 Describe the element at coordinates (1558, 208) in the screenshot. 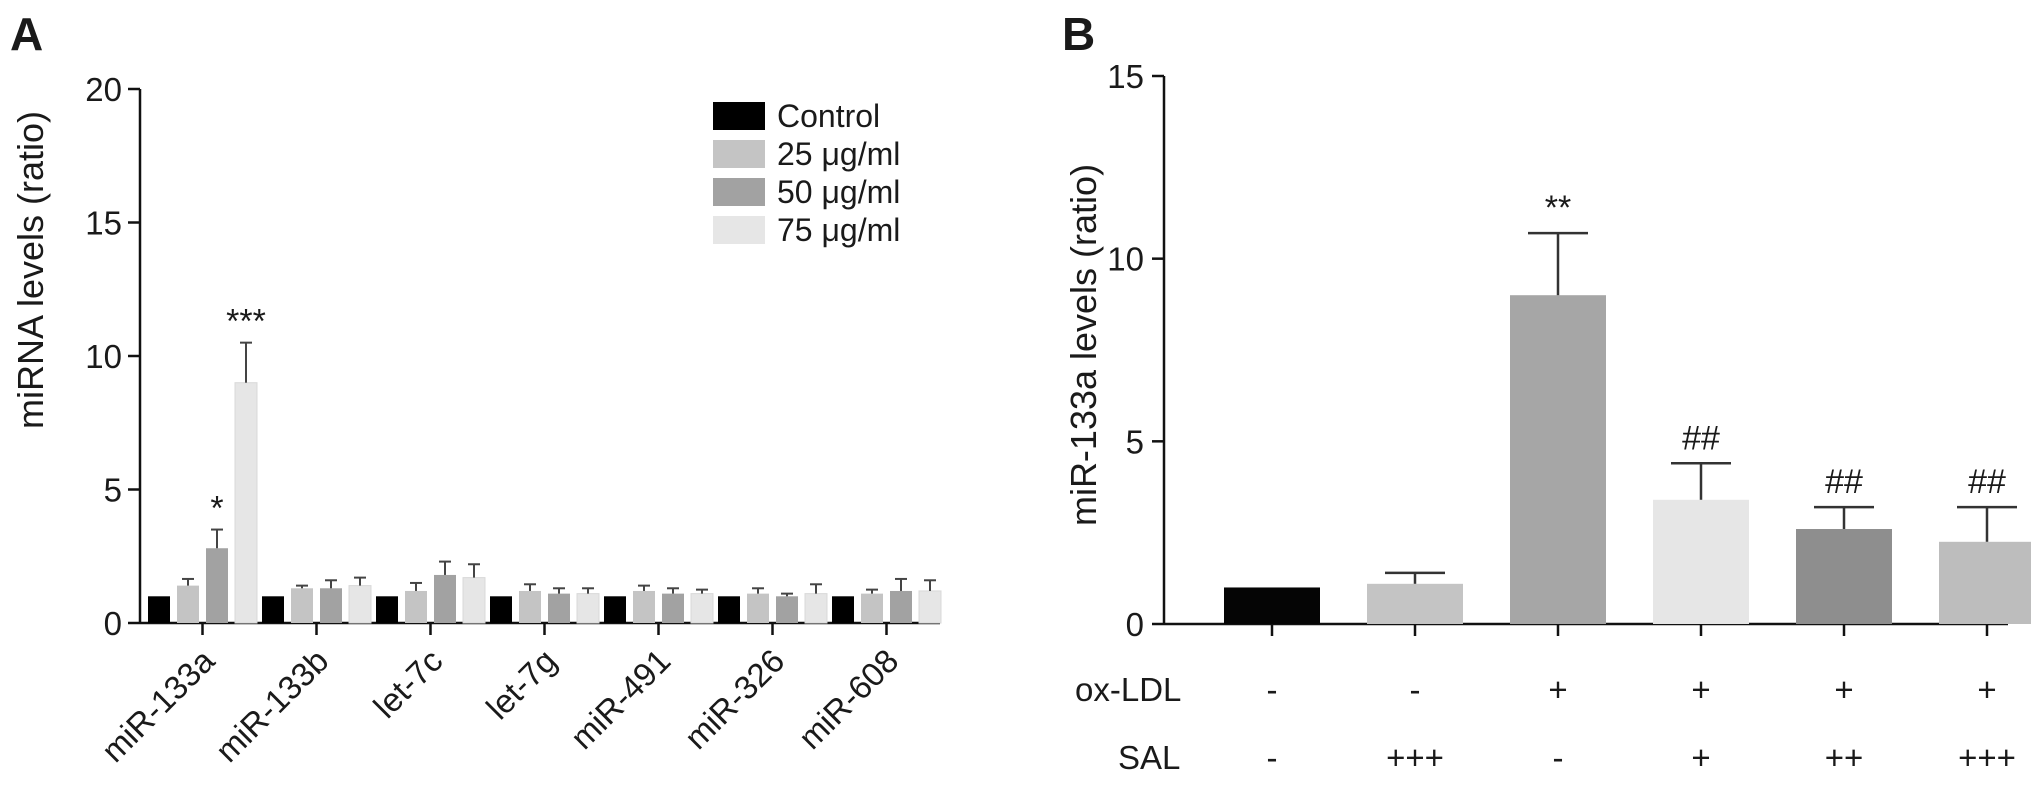

I see `panel-b-significance-mark-3: **` at that location.